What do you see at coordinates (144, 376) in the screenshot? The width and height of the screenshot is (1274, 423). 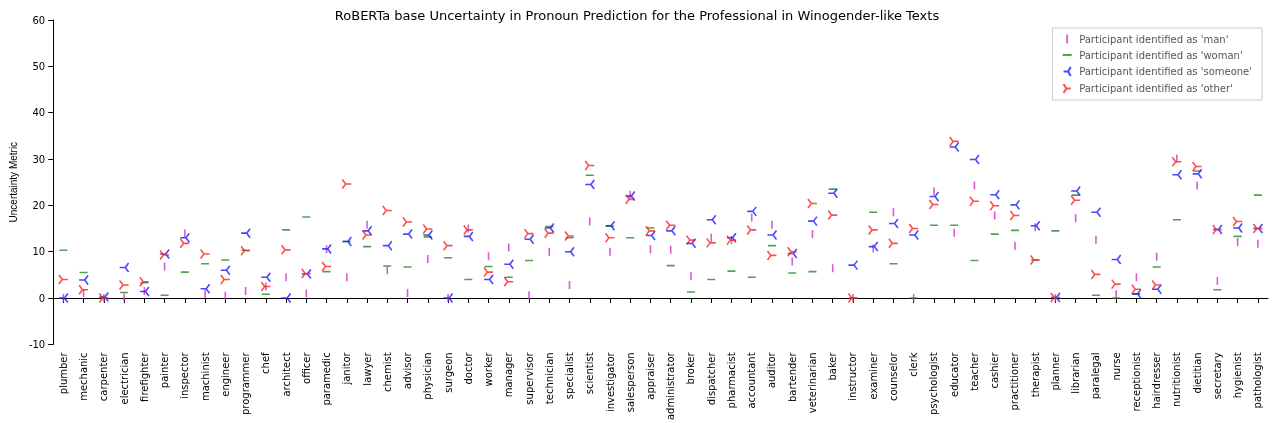 I see `x-tick-label: firefighter` at bounding box center [144, 376].